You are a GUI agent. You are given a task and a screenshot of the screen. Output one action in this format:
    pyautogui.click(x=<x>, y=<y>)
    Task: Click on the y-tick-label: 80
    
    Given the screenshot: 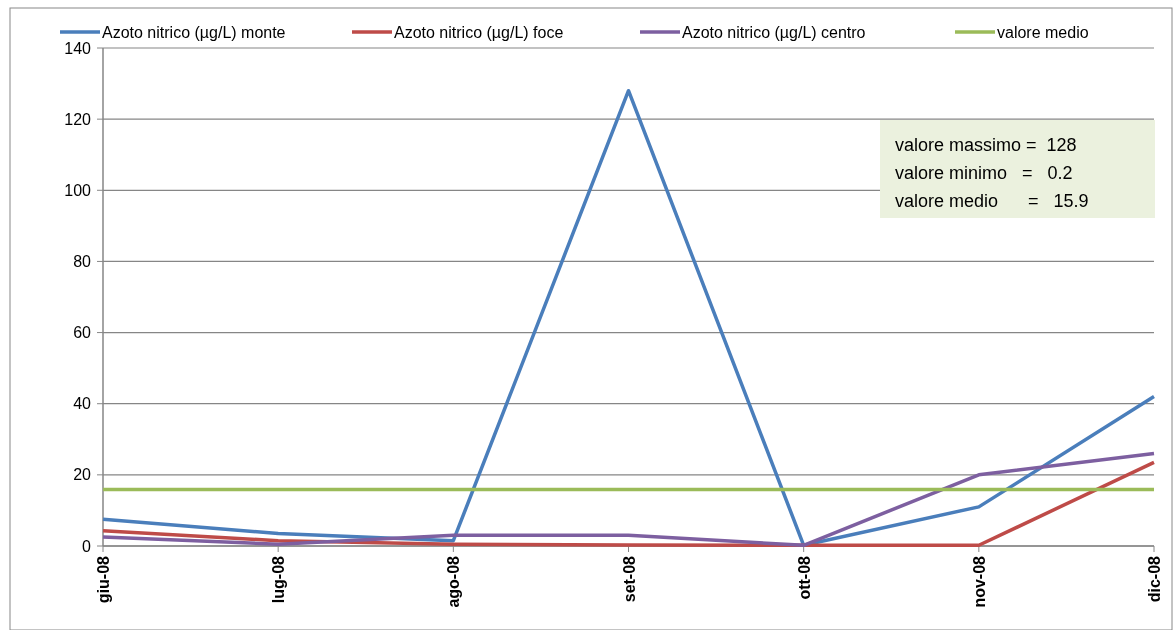 What is the action you would take?
    pyautogui.click(x=82, y=262)
    